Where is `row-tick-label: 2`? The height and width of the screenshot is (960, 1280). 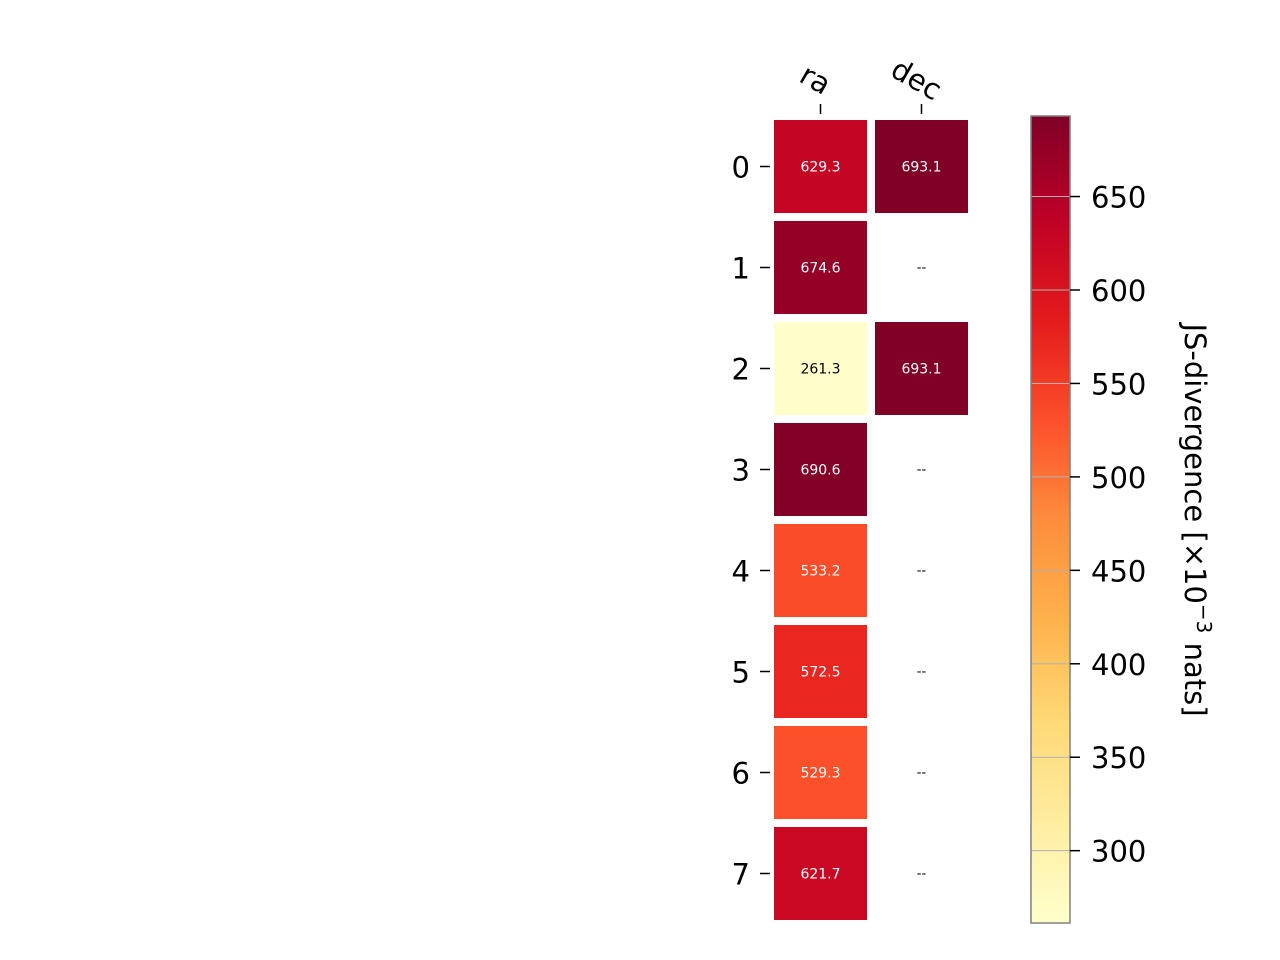
row-tick-label: 2 is located at coordinates (741, 370).